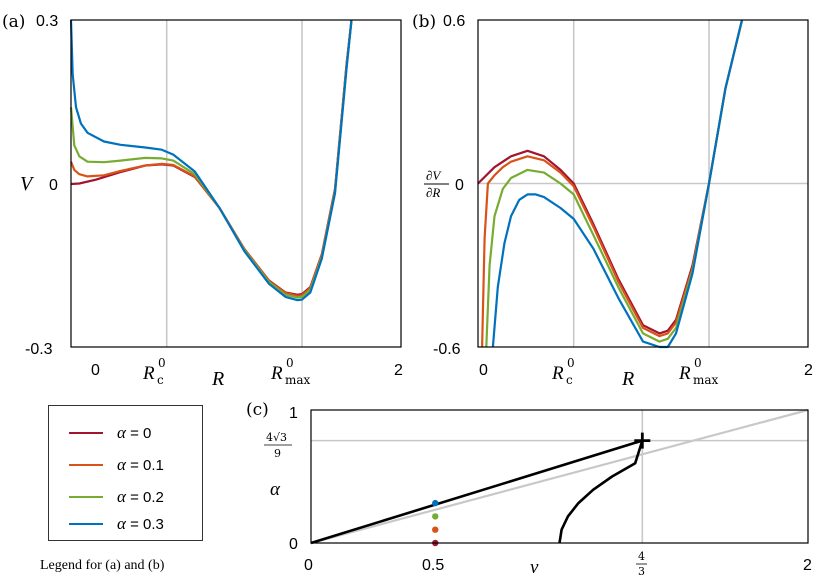 Image resolution: width=830 pixels, height=579 pixels. I want to click on panel-b-ytick-bottom: -0.6, so click(447, 349).